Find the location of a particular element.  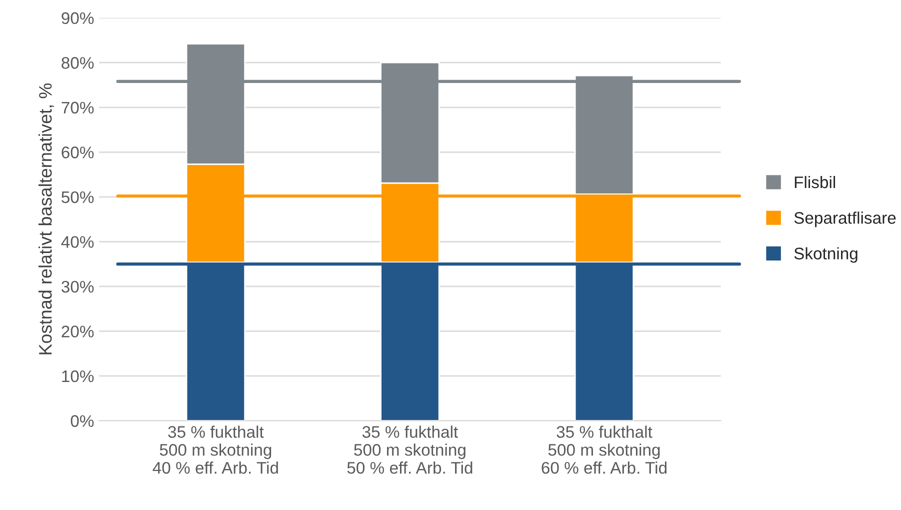

x-tick-label: 35 % fukthalt 500 m skotning 40 % eff. Arb. Tid is located at coordinates (215, 450).